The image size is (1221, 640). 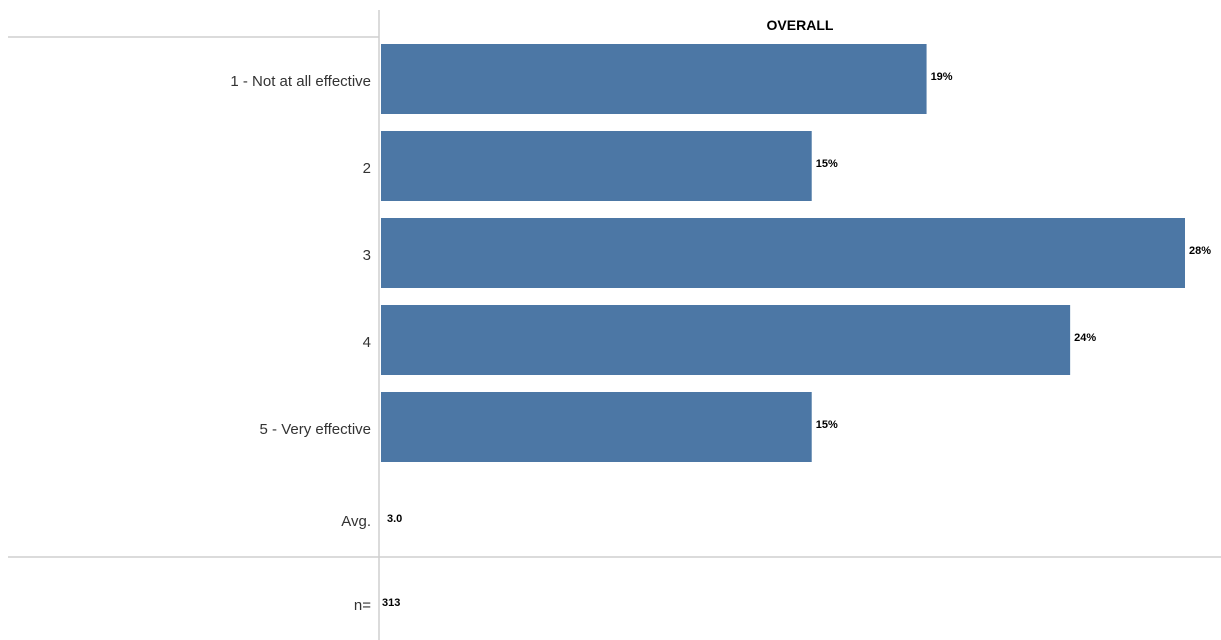 What do you see at coordinates (315, 429) in the screenshot?
I see `category-label-5: 5 - Very effective` at bounding box center [315, 429].